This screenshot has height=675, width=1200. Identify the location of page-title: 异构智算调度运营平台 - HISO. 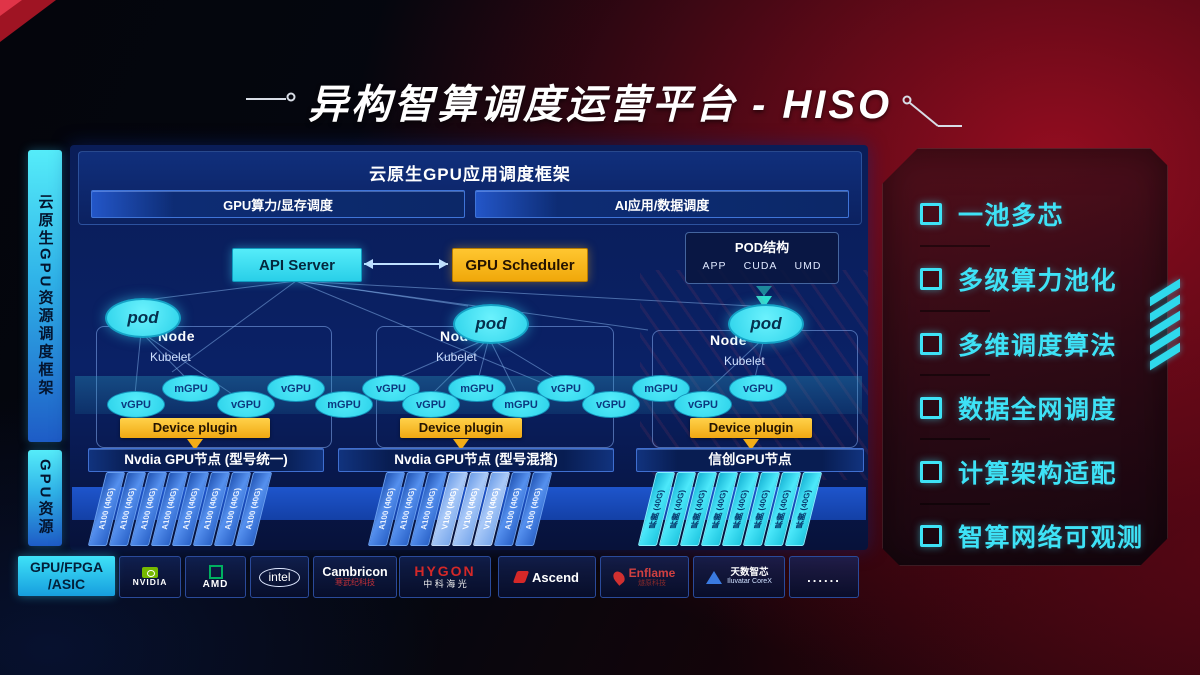
(600, 105).